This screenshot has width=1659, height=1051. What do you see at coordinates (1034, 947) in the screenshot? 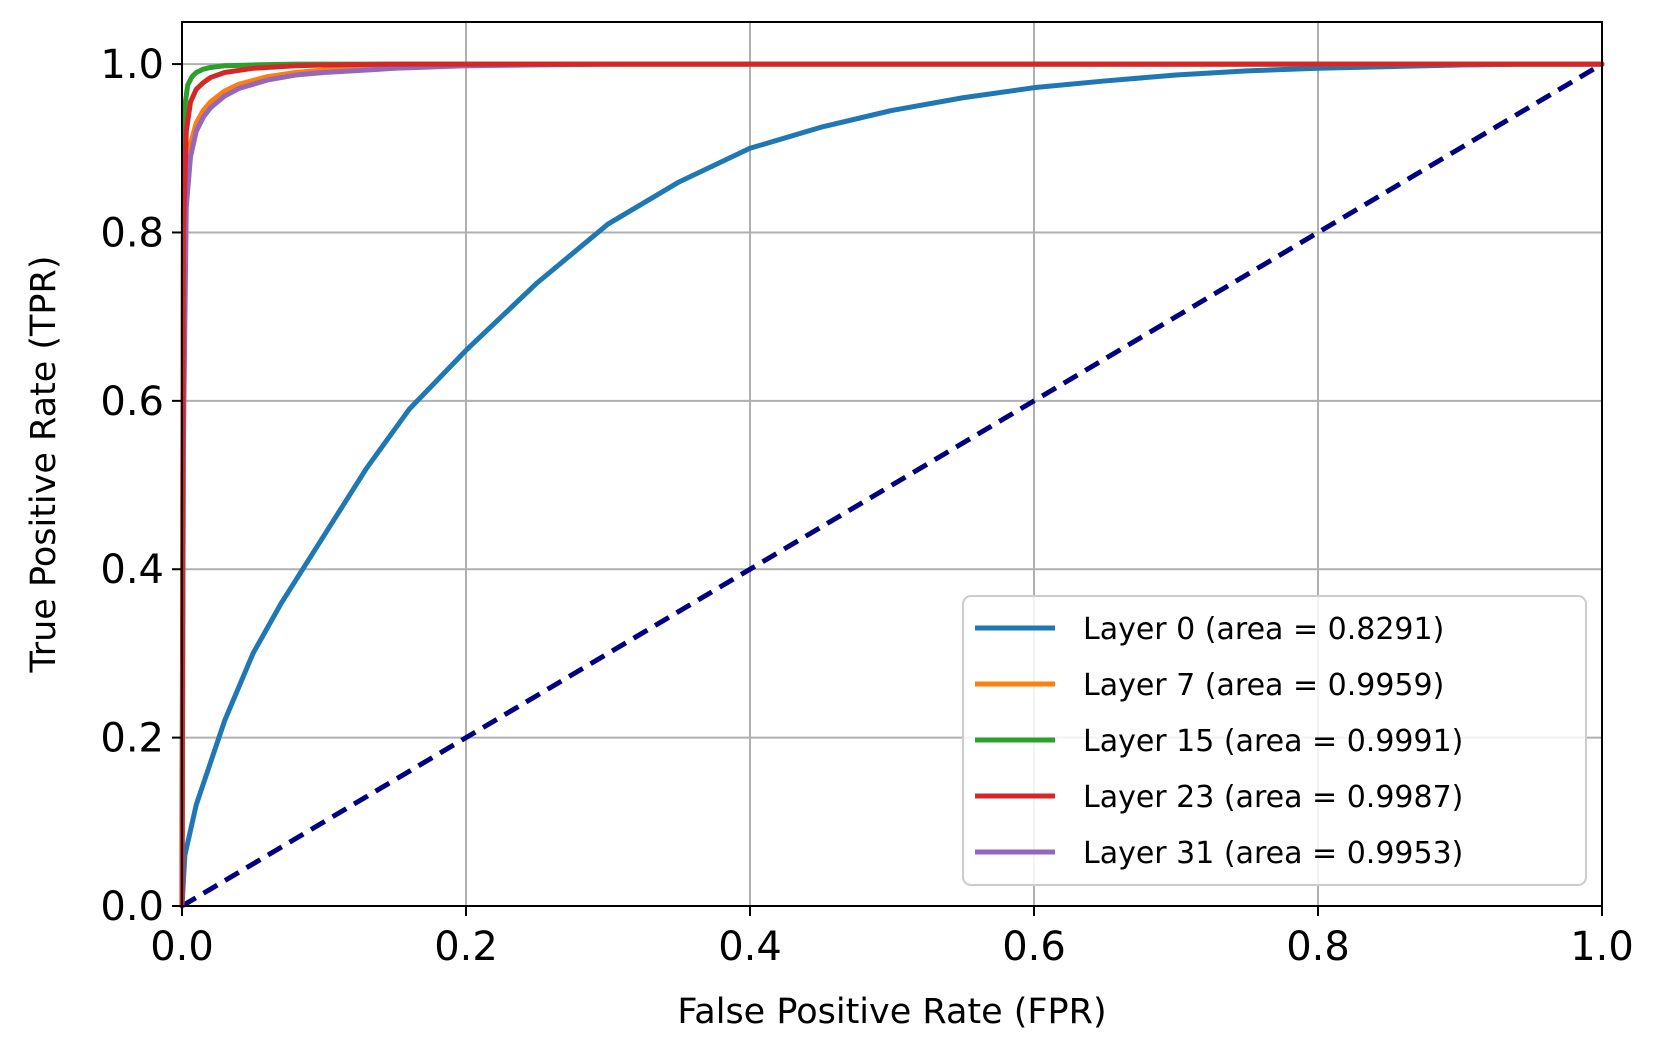
I see `x-tick-label: 0.6` at bounding box center [1034, 947].